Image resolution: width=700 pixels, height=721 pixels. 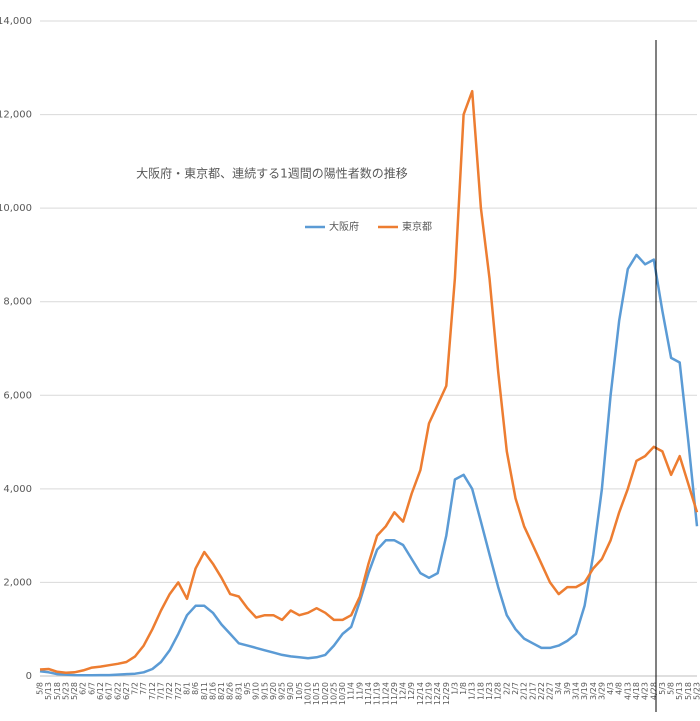 What do you see at coordinates (273, 691) in the screenshot?
I see `x-tick-label: 9/20` at bounding box center [273, 691].